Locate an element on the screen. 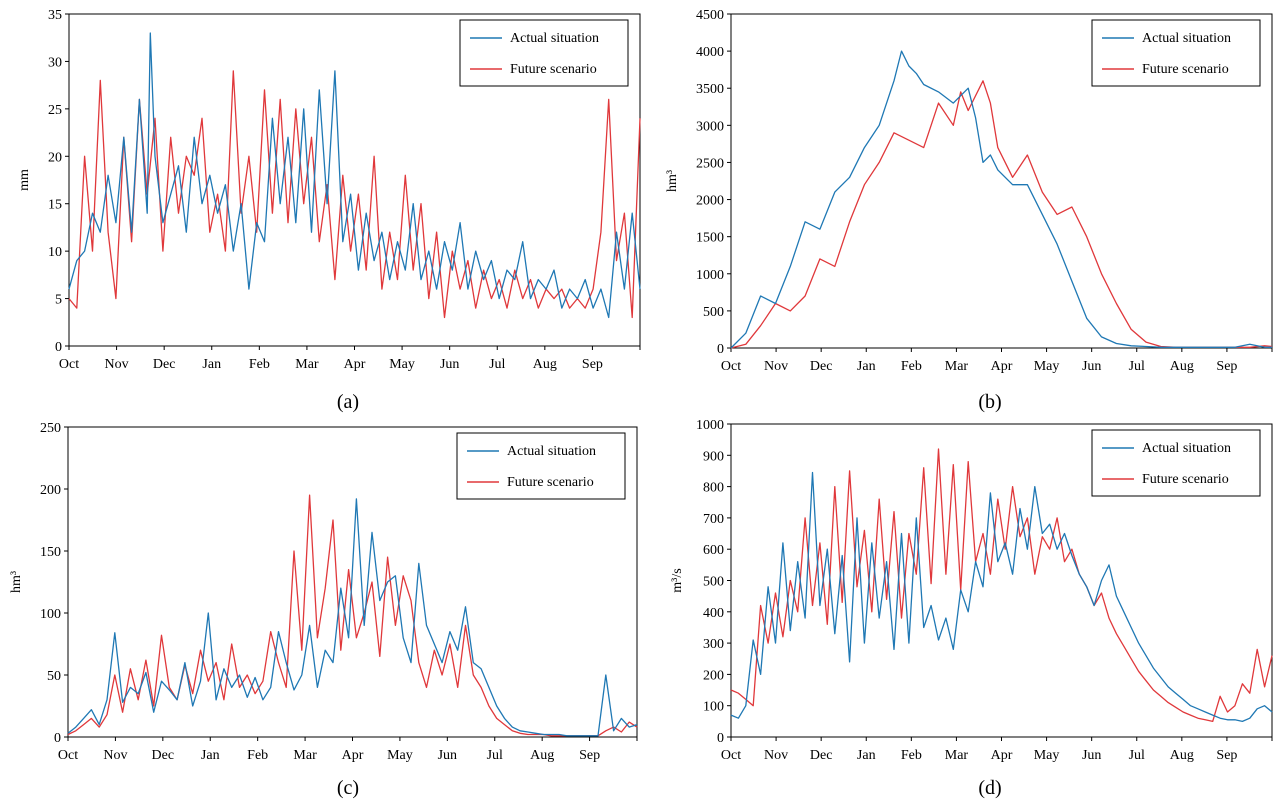  y-axis-label: mm is located at coordinates (24, 180).